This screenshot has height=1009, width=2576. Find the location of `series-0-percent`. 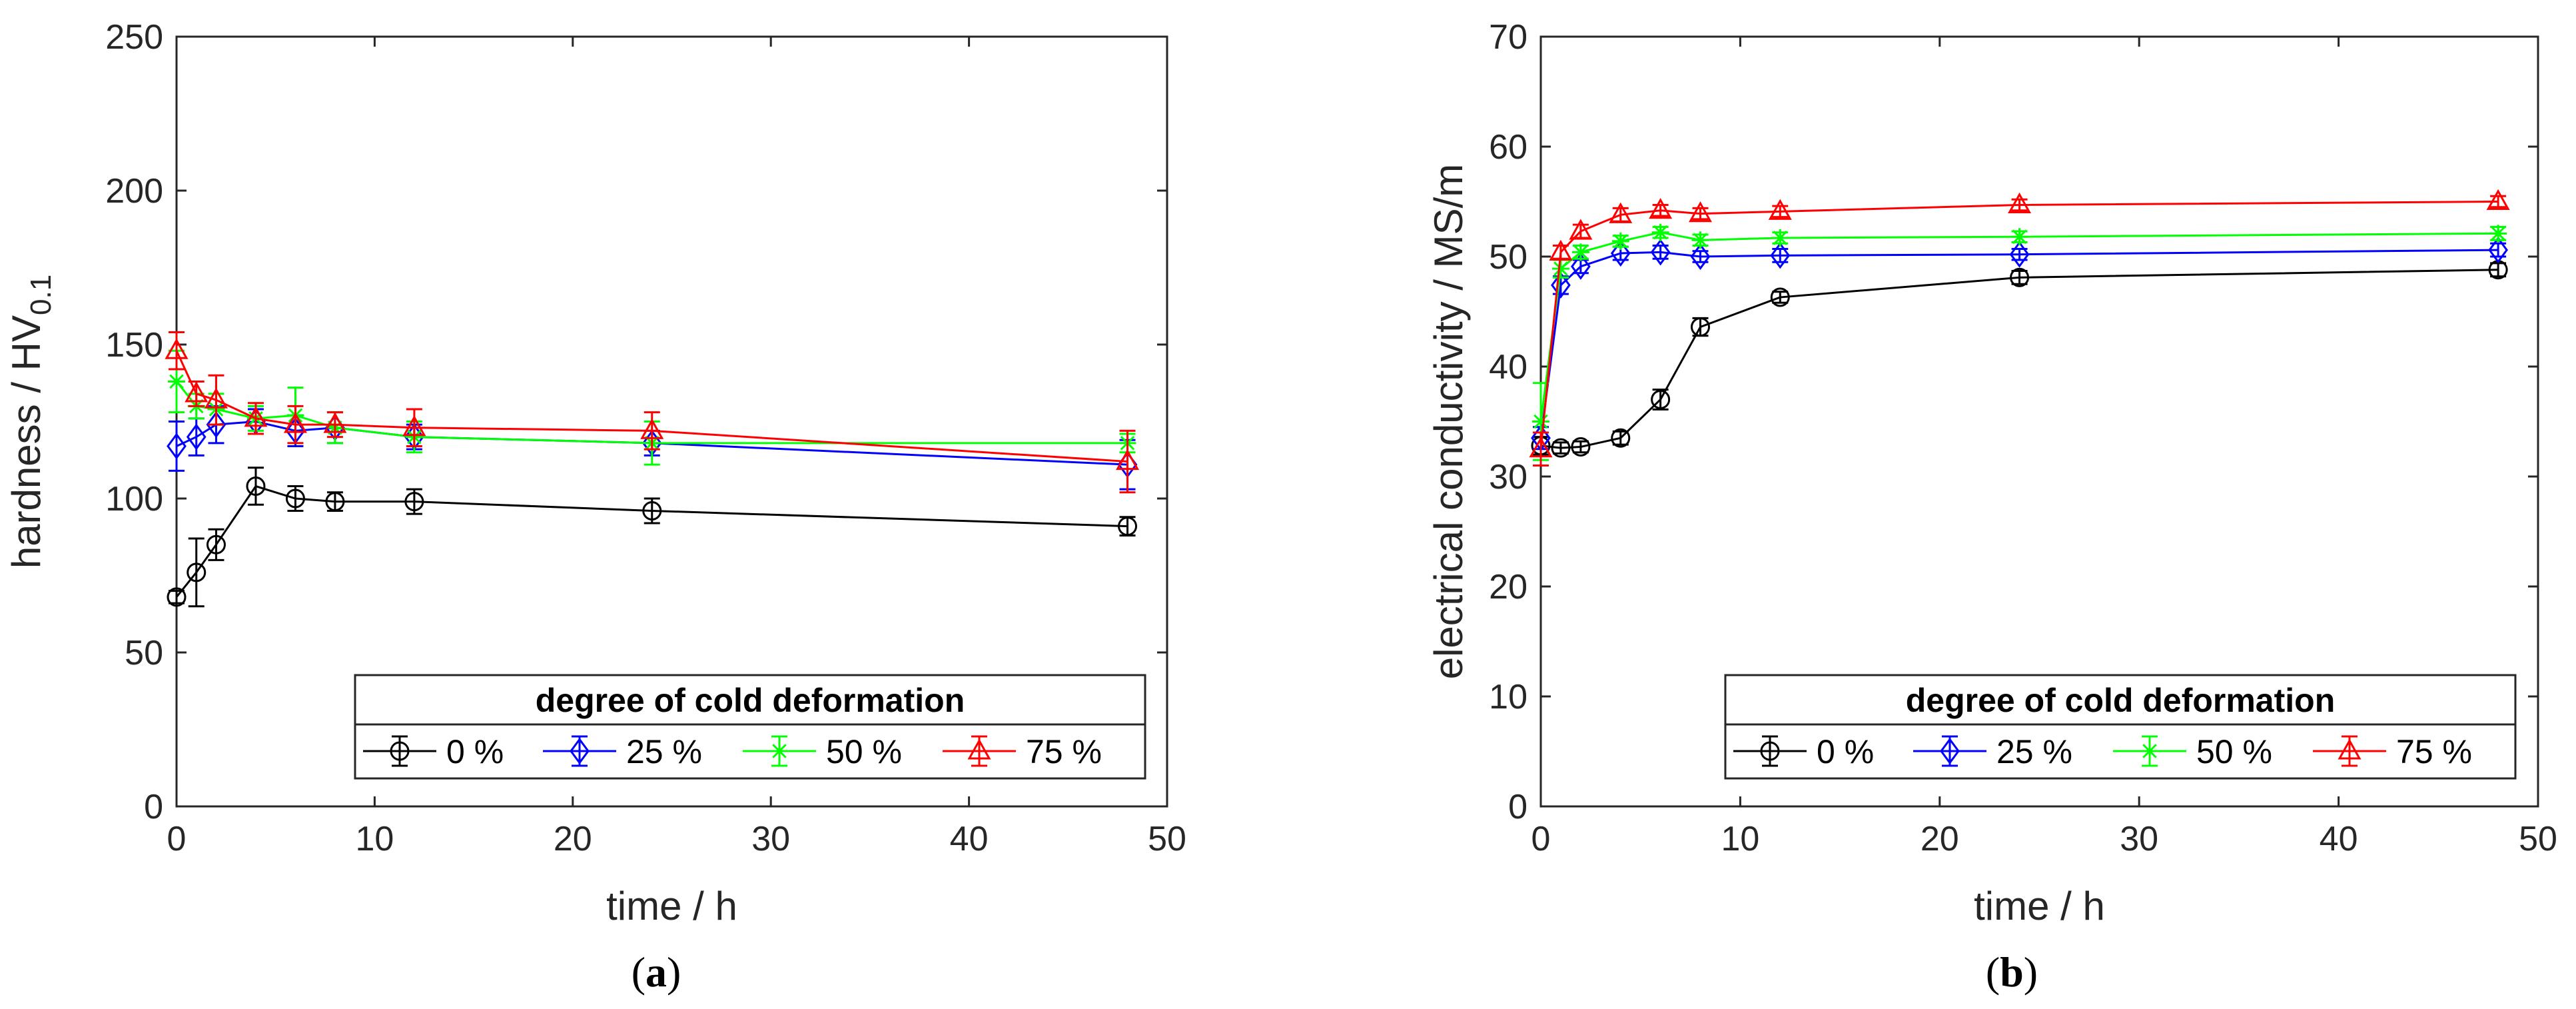

series-0-percent is located at coordinates (653, 537).